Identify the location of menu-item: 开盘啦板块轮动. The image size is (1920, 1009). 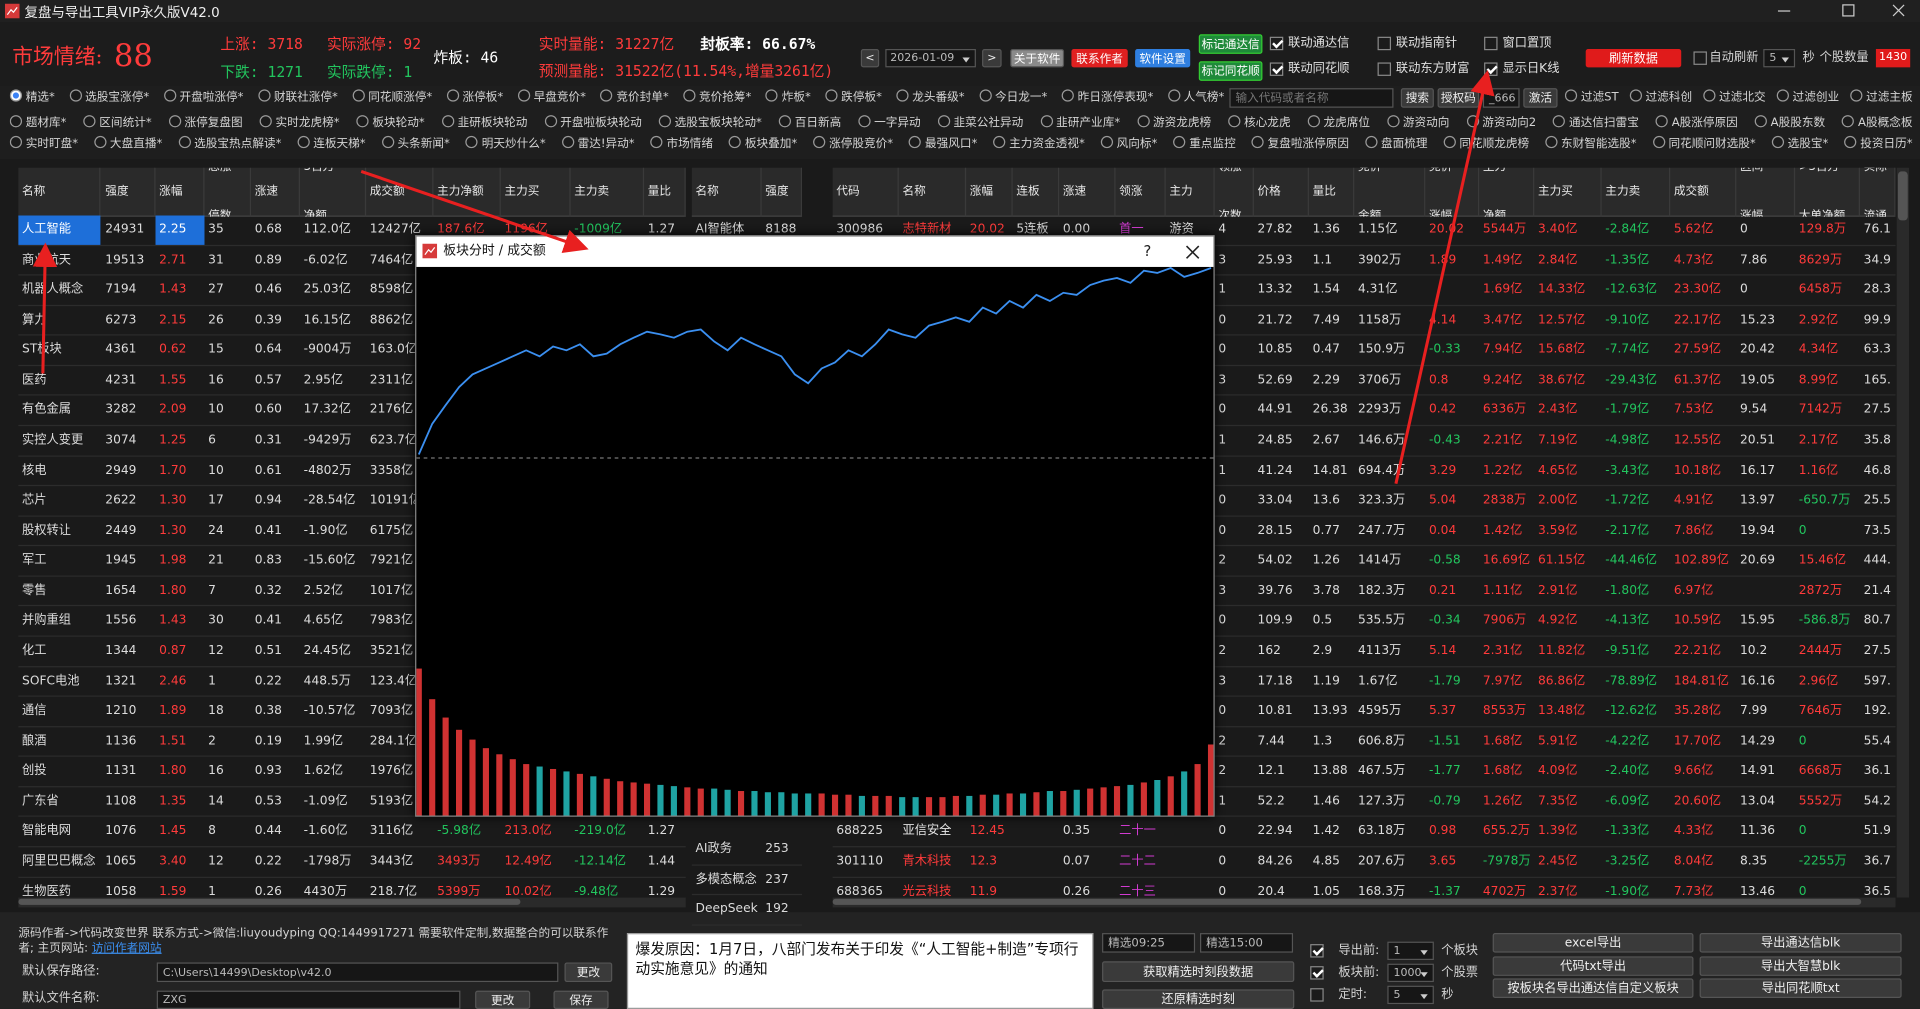
(593, 124).